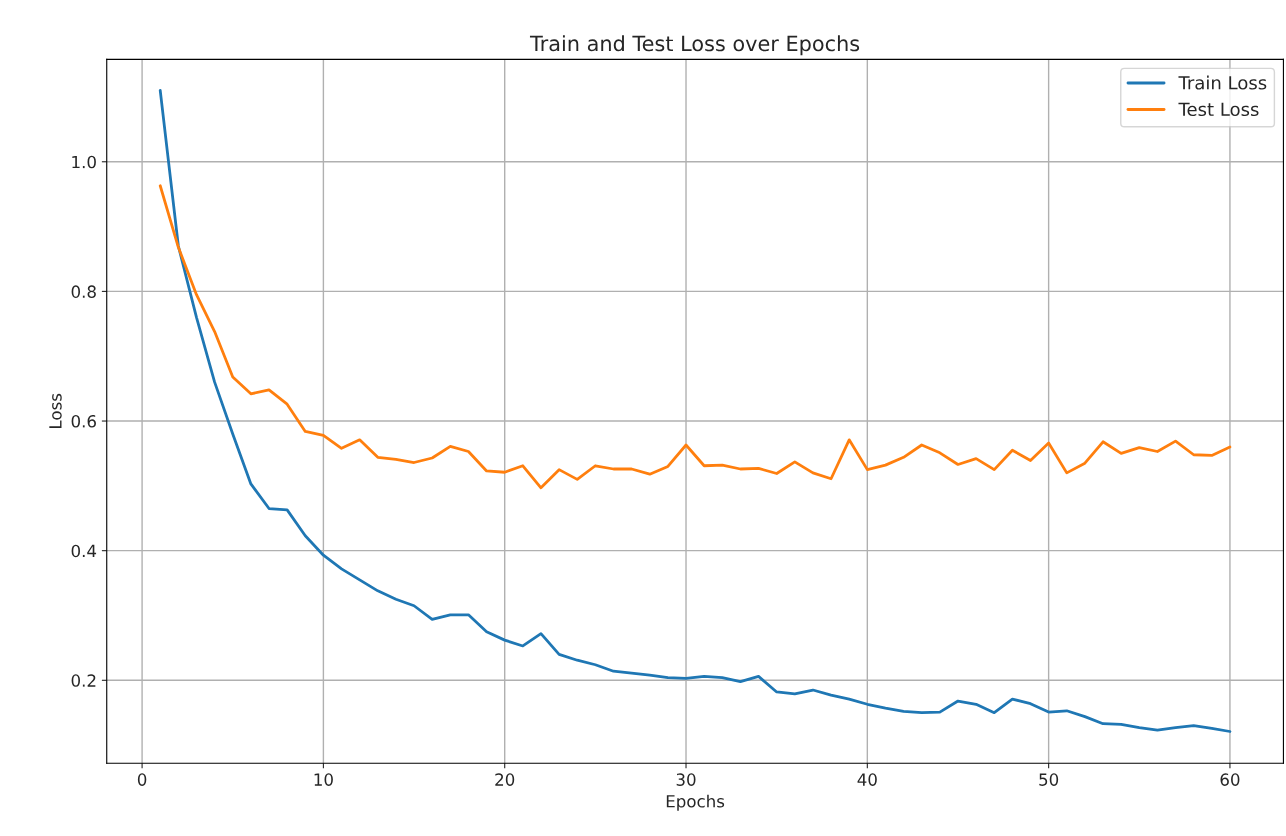  What do you see at coordinates (1218, 109) in the screenshot?
I see `legend-label: Test Loss` at bounding box center [1218, 109].